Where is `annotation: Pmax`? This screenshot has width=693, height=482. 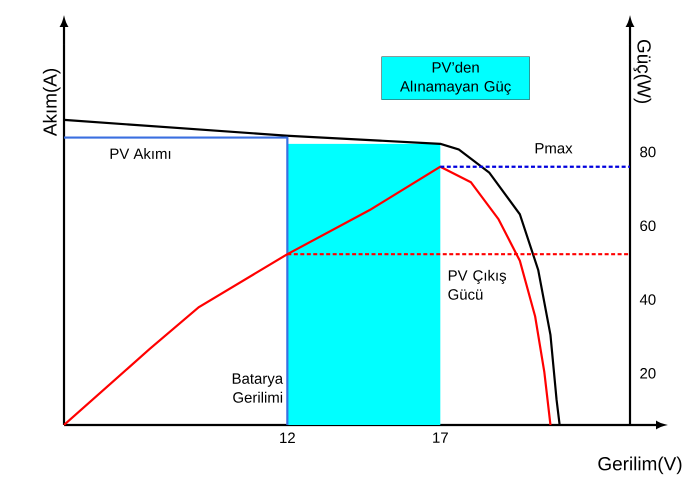
annotation: Pmax is located at coordinates (554, 148).